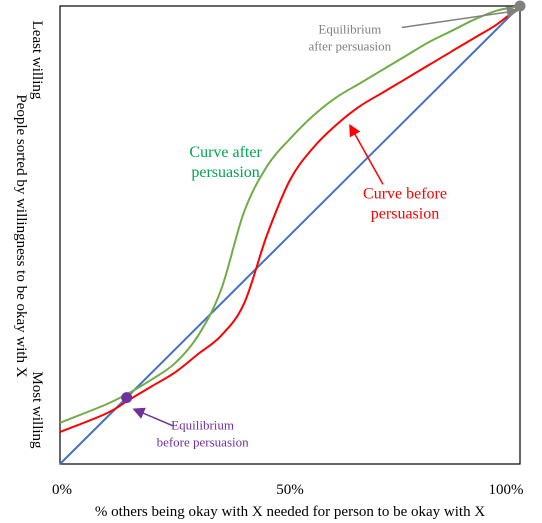 This screenshot has height=523, width=542. What do you see at coordinates (62, 490) in the screenshot?
I see `x-tick-label-0: 0%` at bounding box center [62, 490].